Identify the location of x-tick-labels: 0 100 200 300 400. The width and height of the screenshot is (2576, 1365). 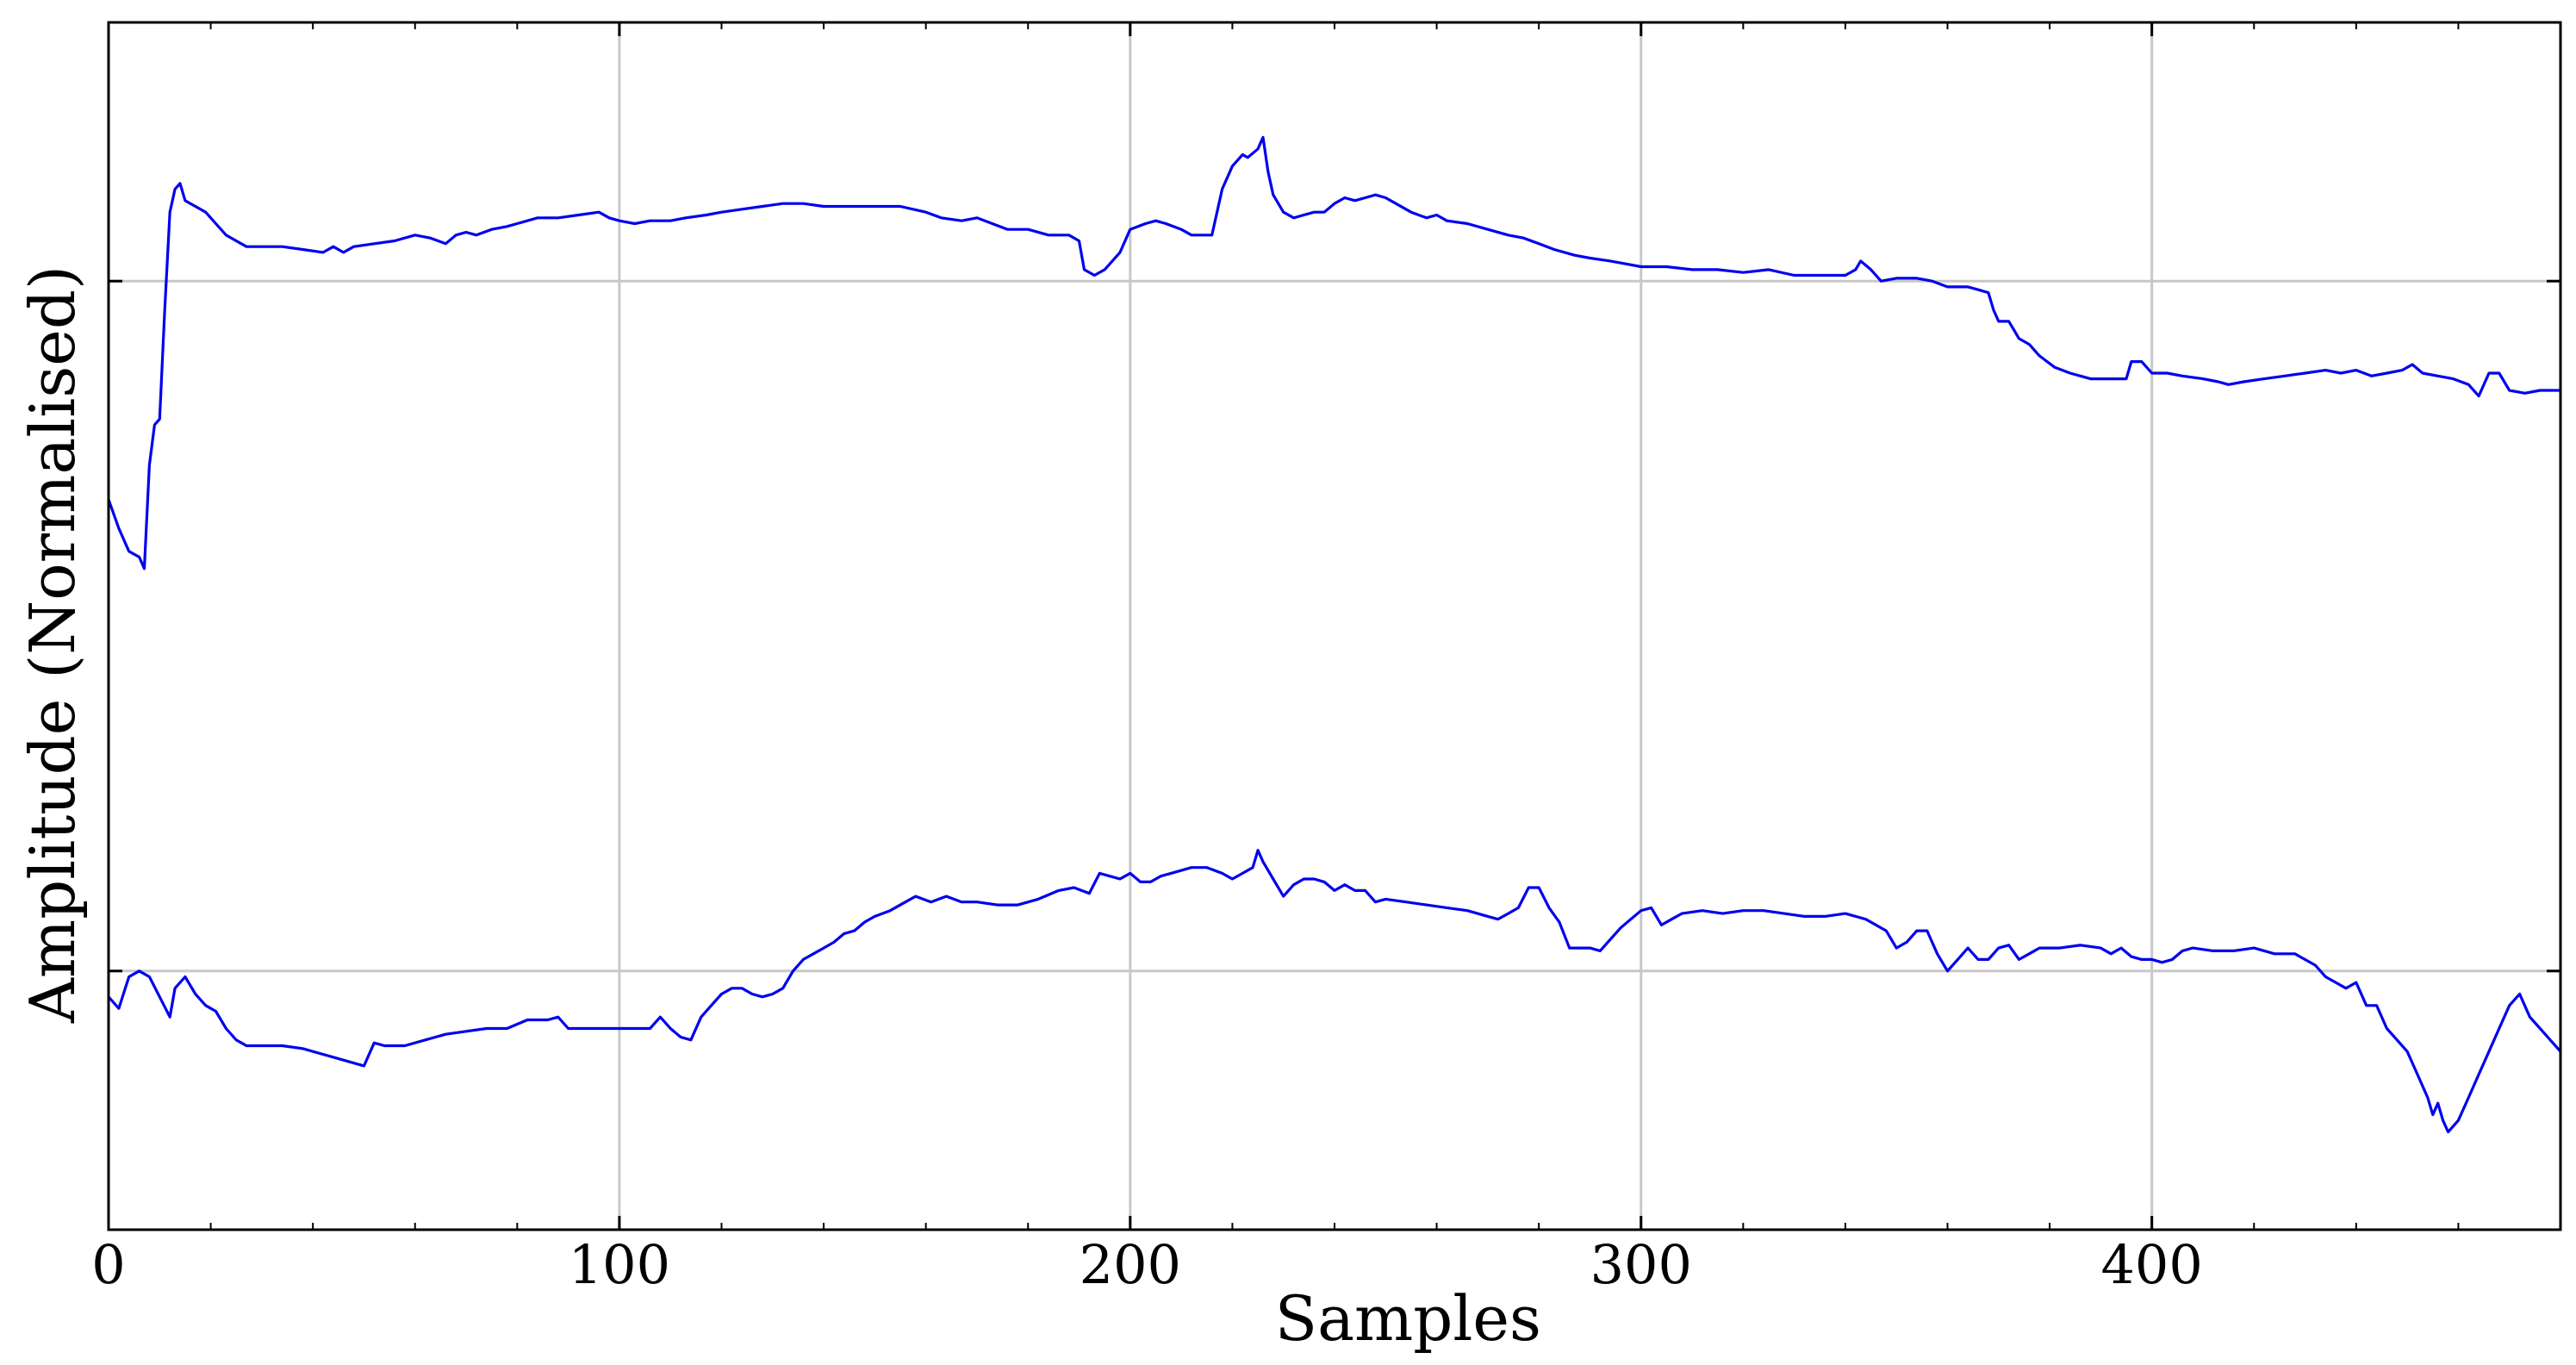
(1147, 1265).